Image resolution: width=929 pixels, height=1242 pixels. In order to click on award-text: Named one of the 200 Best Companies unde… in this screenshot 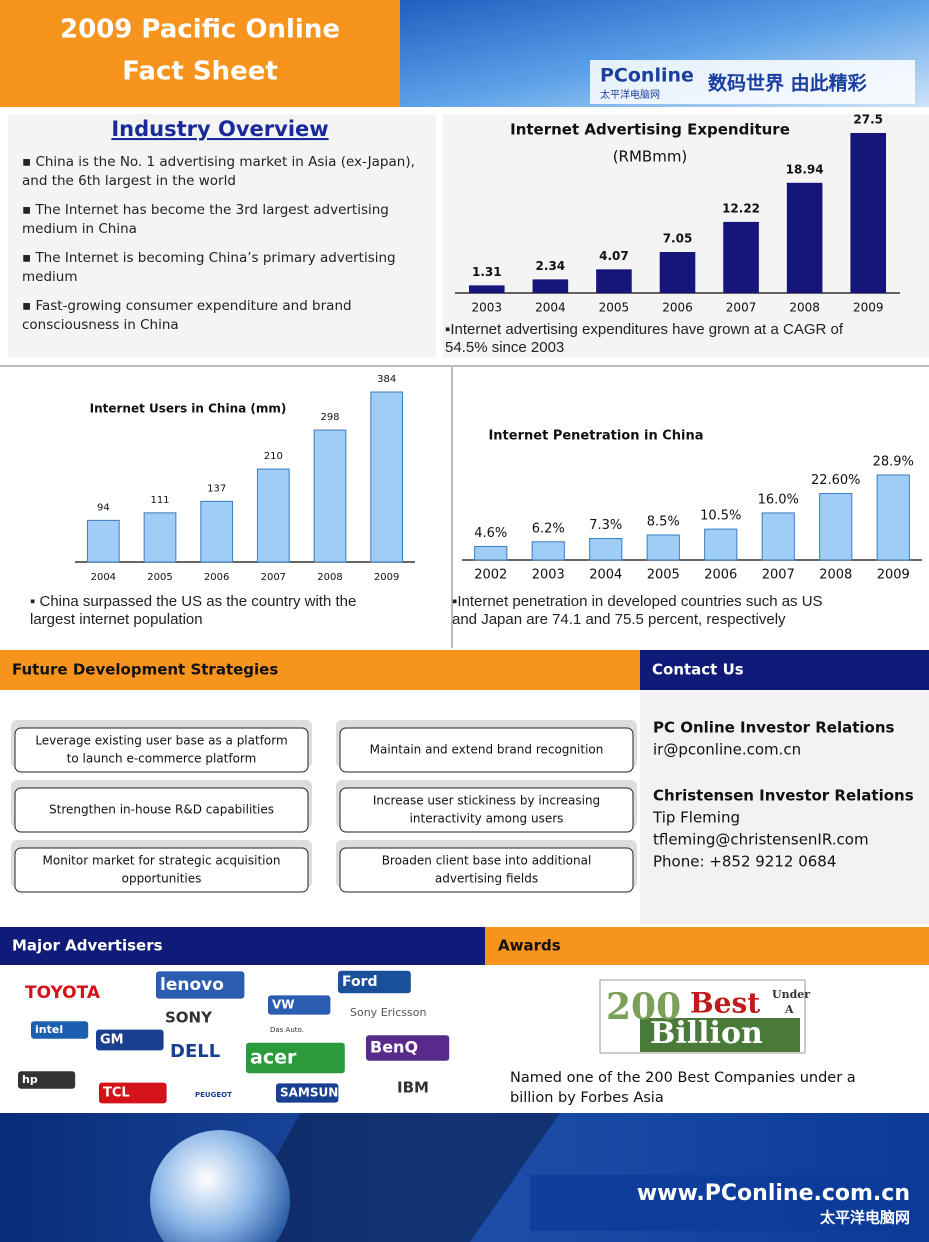, I will do `click(683, 1078)`.